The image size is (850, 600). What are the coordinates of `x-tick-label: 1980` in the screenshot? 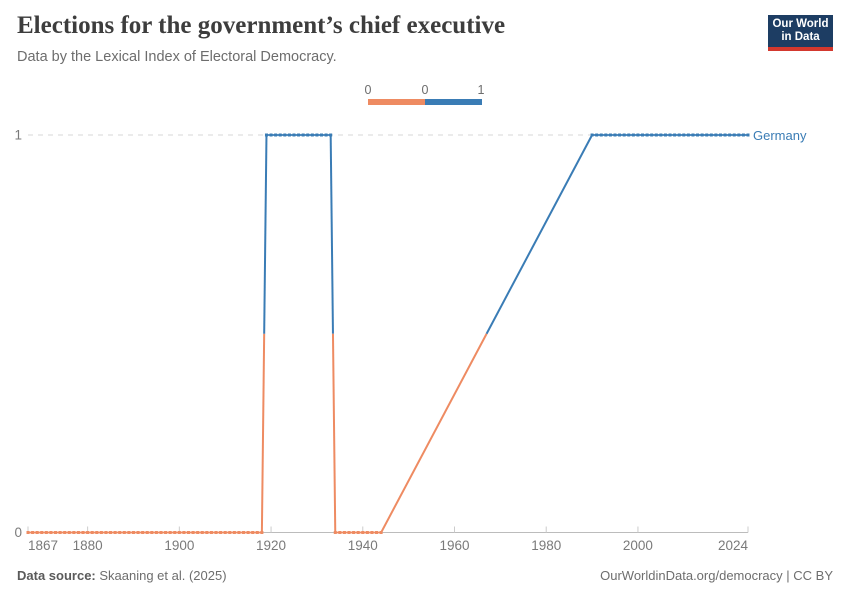 It's located at (546, 545).